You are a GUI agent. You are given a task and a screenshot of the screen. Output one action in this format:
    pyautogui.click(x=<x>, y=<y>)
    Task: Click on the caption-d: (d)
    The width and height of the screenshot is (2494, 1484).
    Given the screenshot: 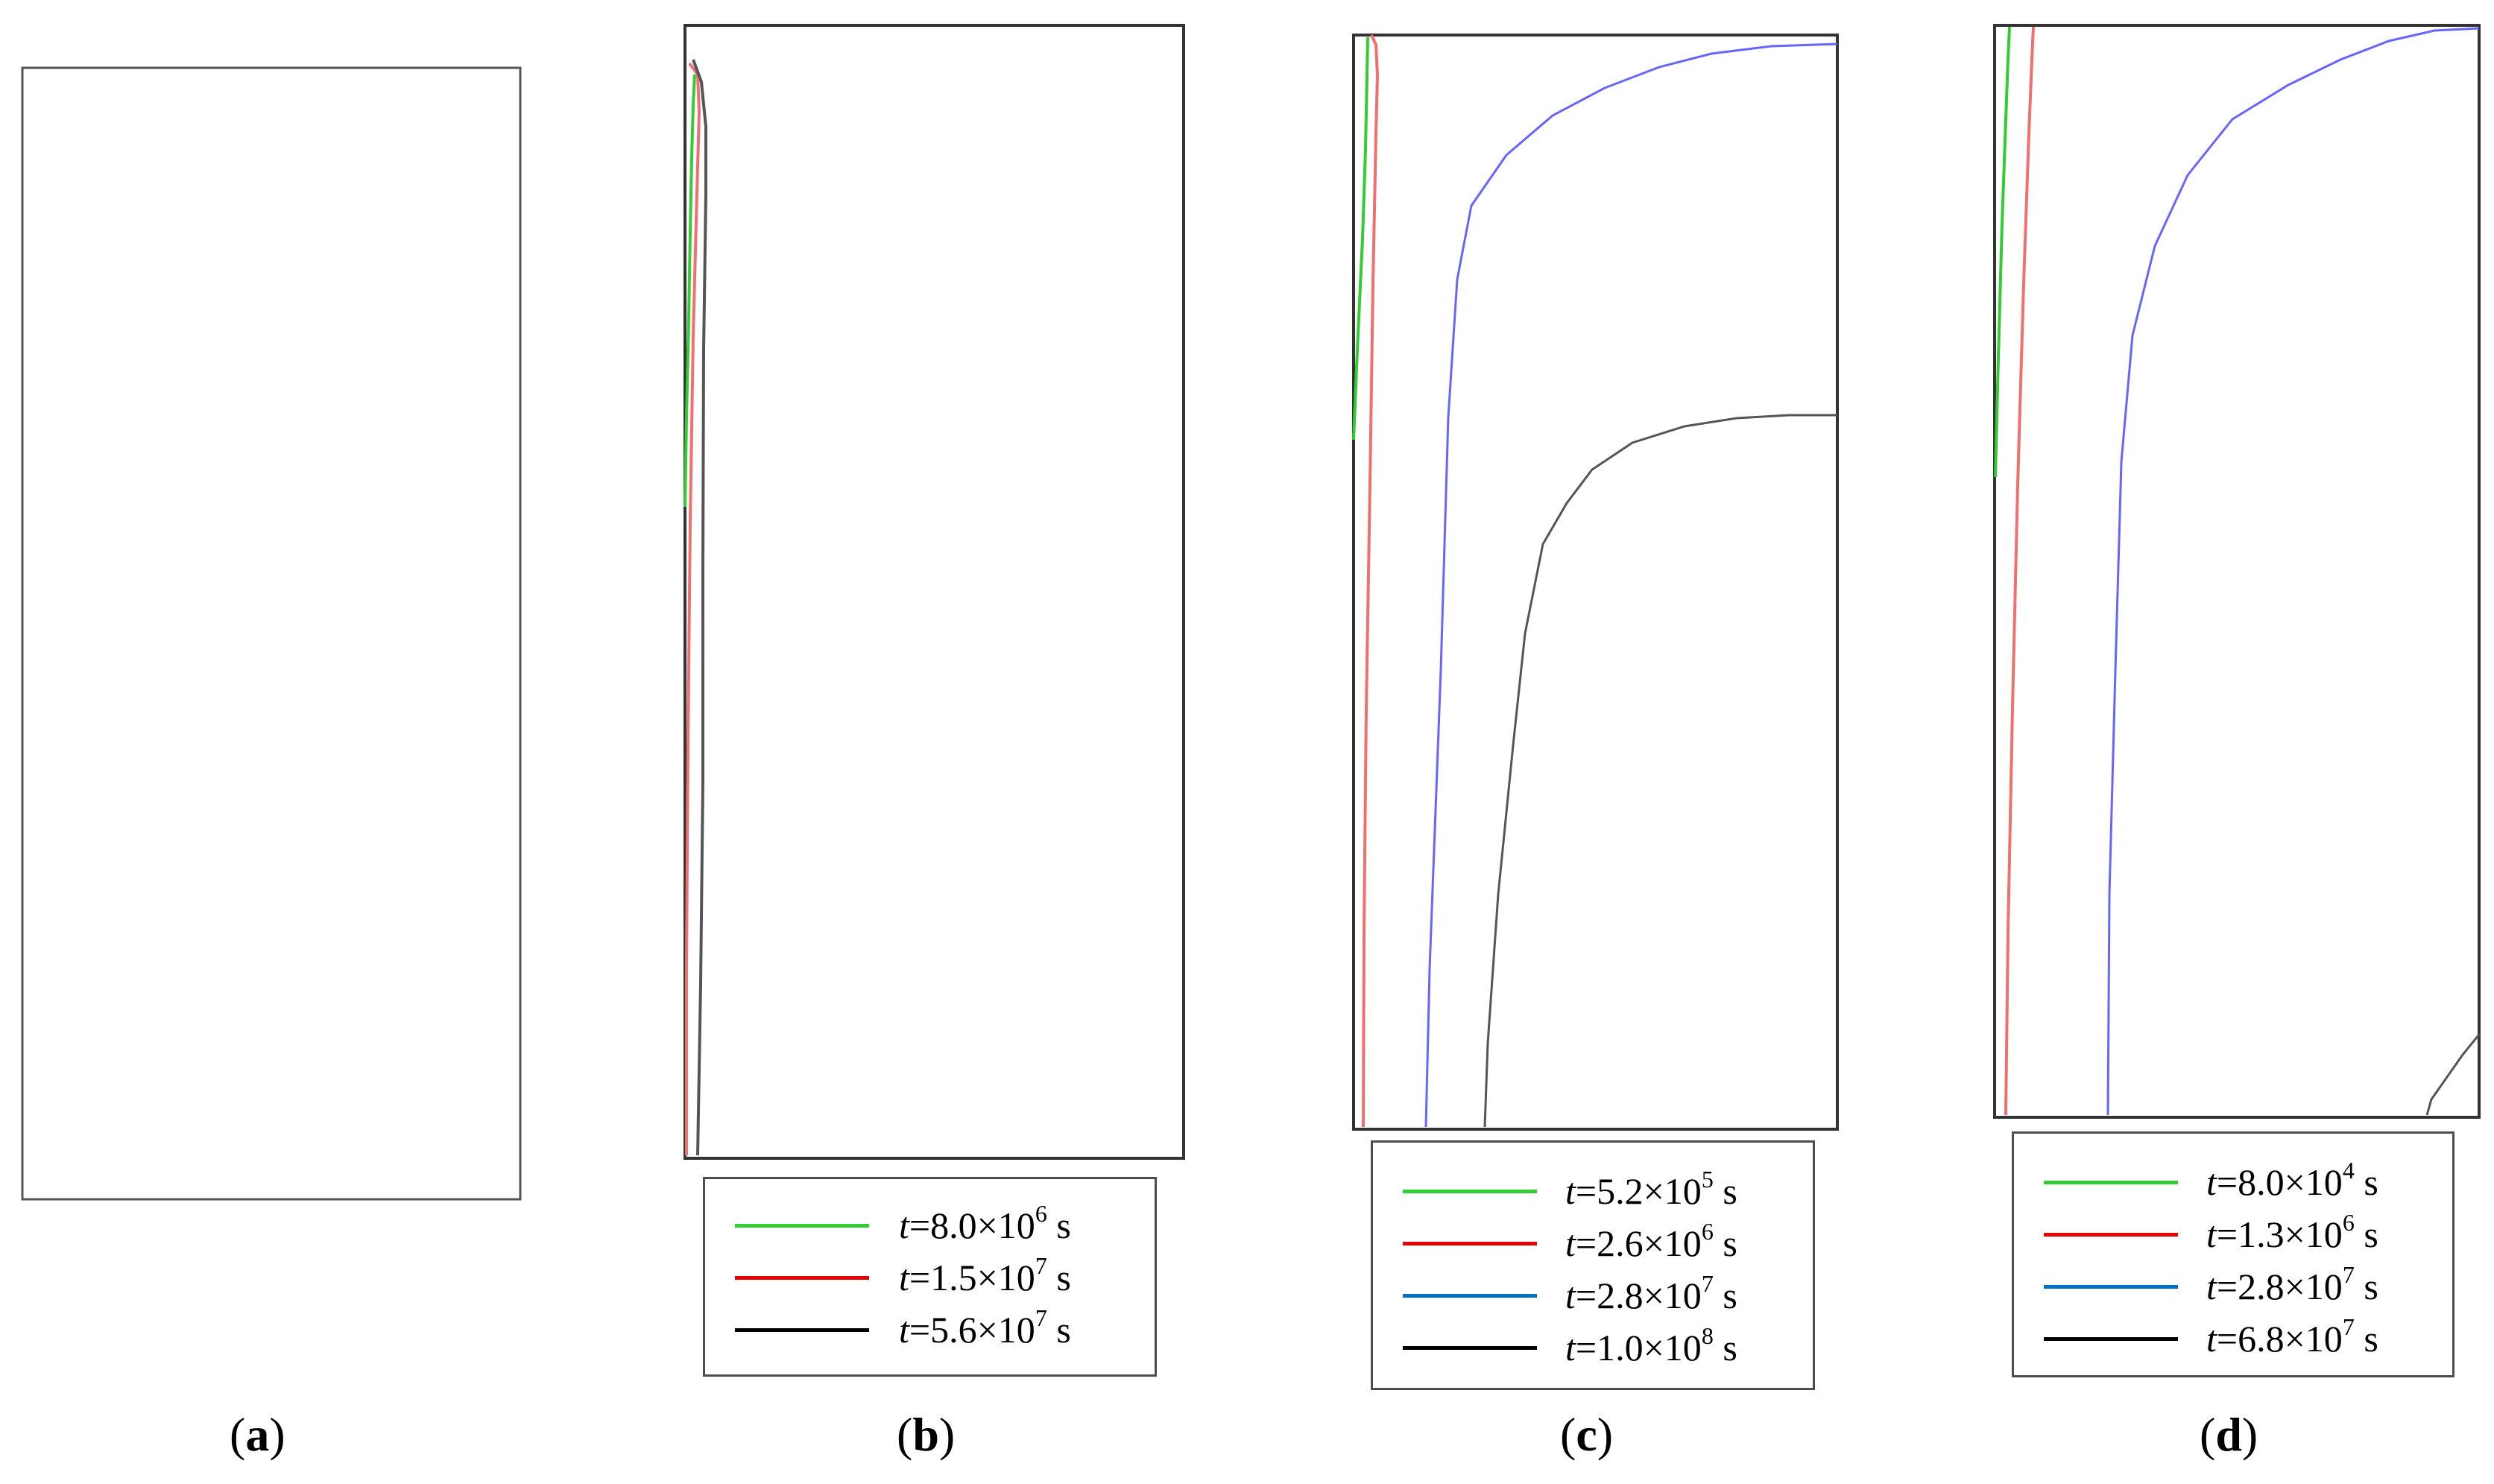 What is the action you would take?
    pyautogui.click(x=2229, y=1434)
    